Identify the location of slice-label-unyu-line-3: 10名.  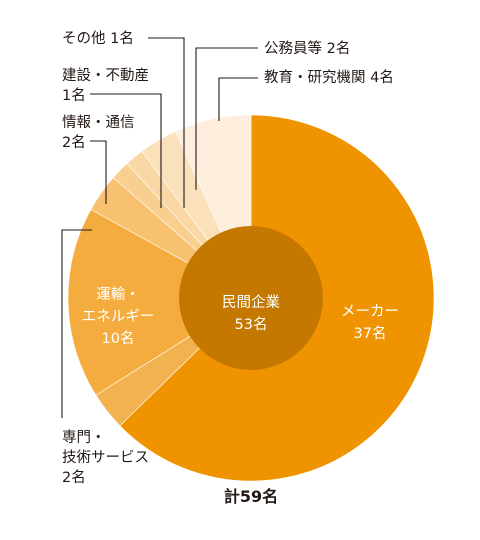
(118, 338).